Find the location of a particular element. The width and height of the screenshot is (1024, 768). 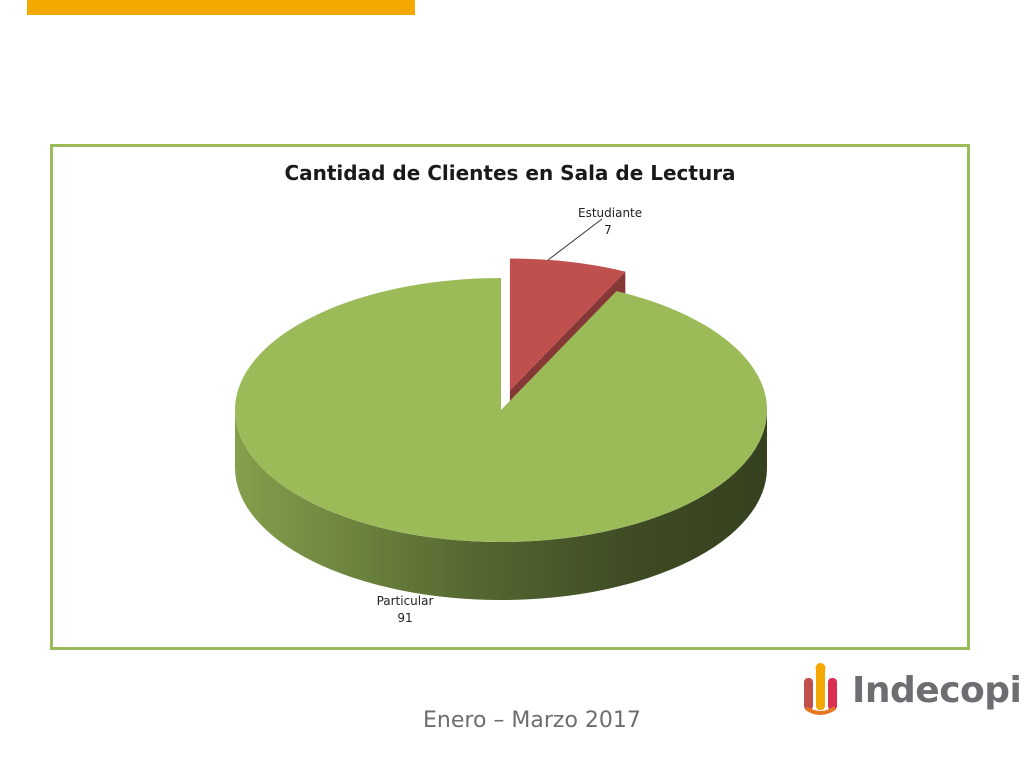

slice-label-value: 91 is located at coordinates (405, 618).